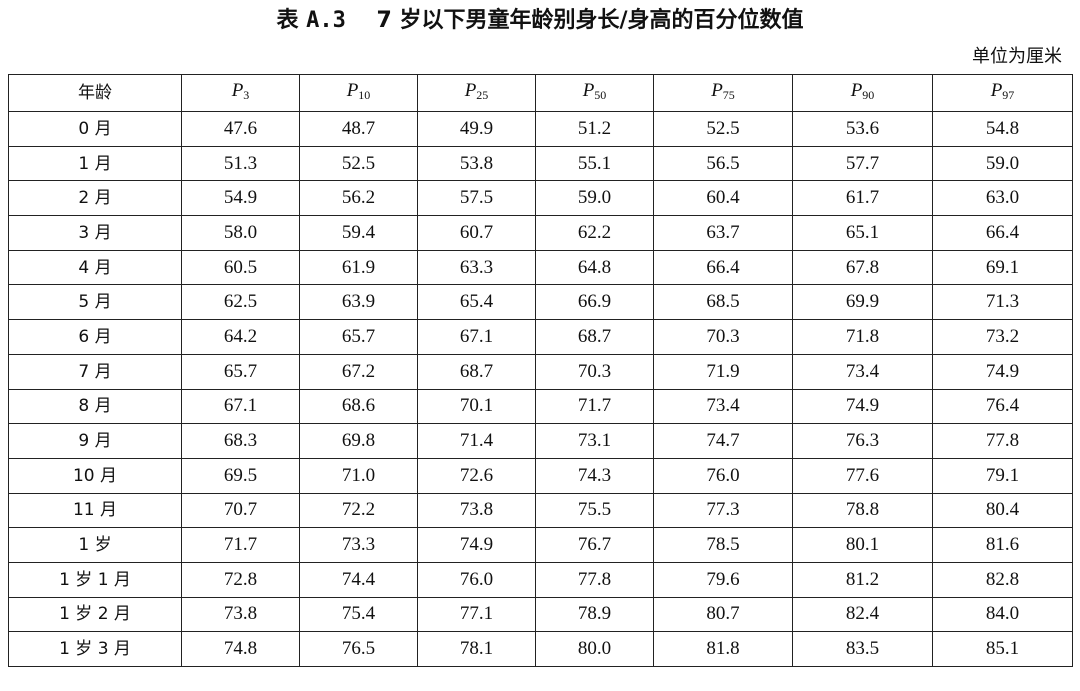 Image resolution: width=1080 pixels, height=691 pixels. I want to click on percentile-header: P50, so click(594, 93).